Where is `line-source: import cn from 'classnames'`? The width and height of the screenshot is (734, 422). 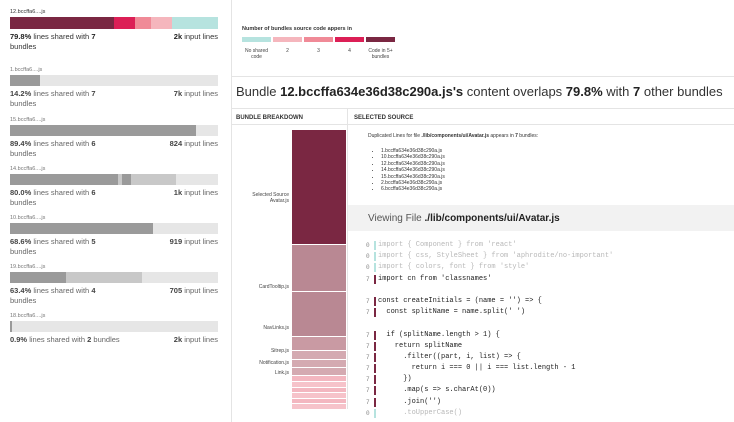
line-source: import cn from 'classnames' is located at coordinates (435, 278).